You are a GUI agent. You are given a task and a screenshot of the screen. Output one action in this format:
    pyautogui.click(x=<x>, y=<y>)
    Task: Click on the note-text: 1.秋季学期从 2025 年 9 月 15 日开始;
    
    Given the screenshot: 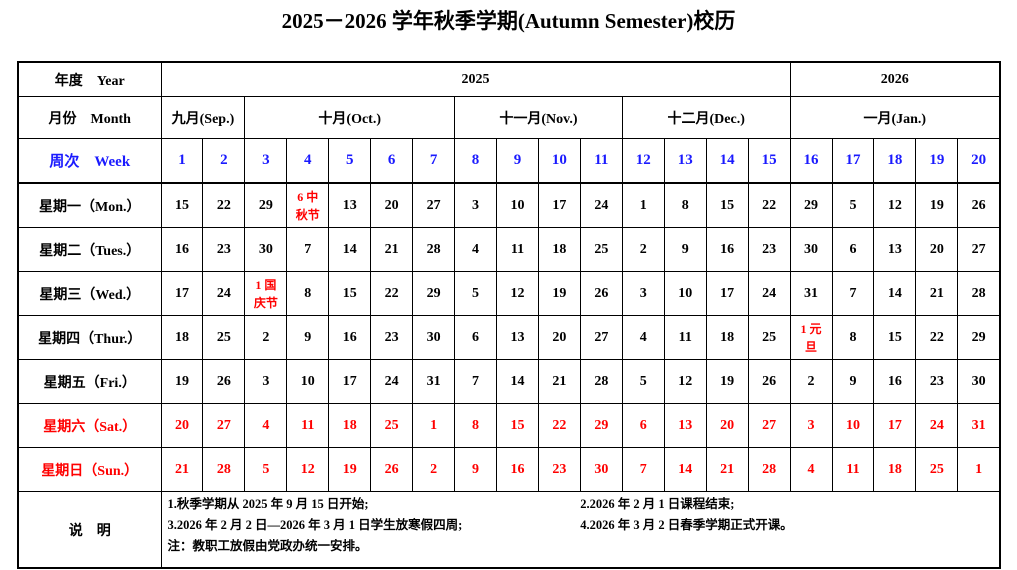 What is the action you would take?
    pyautogui.click(x=268, y=504)
    